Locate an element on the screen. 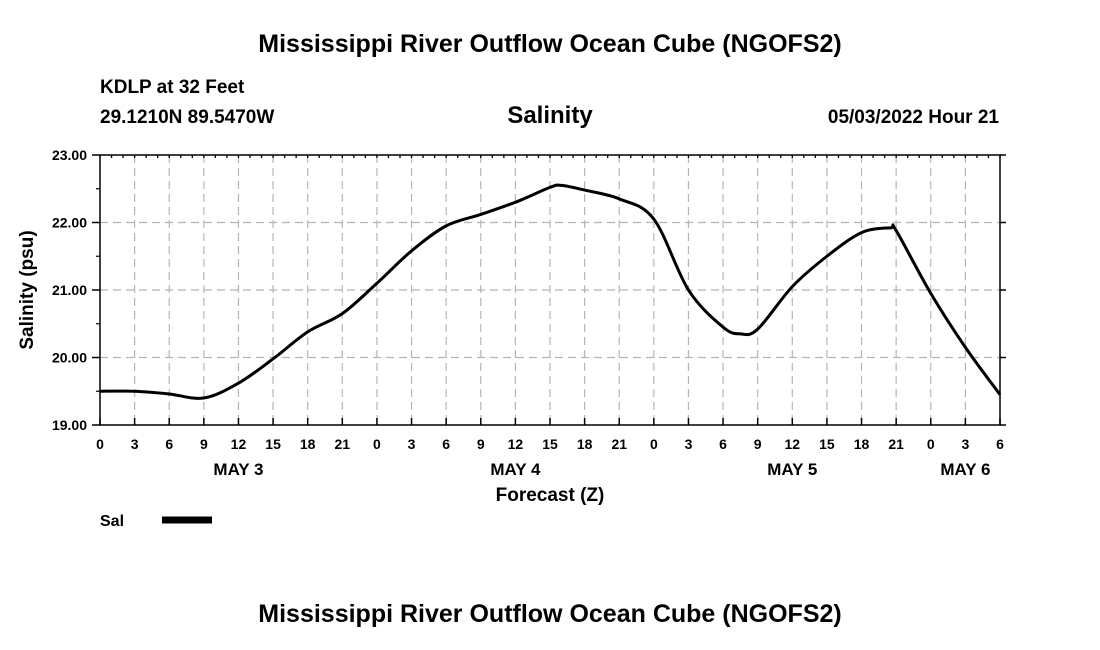  top-border-dots is located at coordinates (550, 156).